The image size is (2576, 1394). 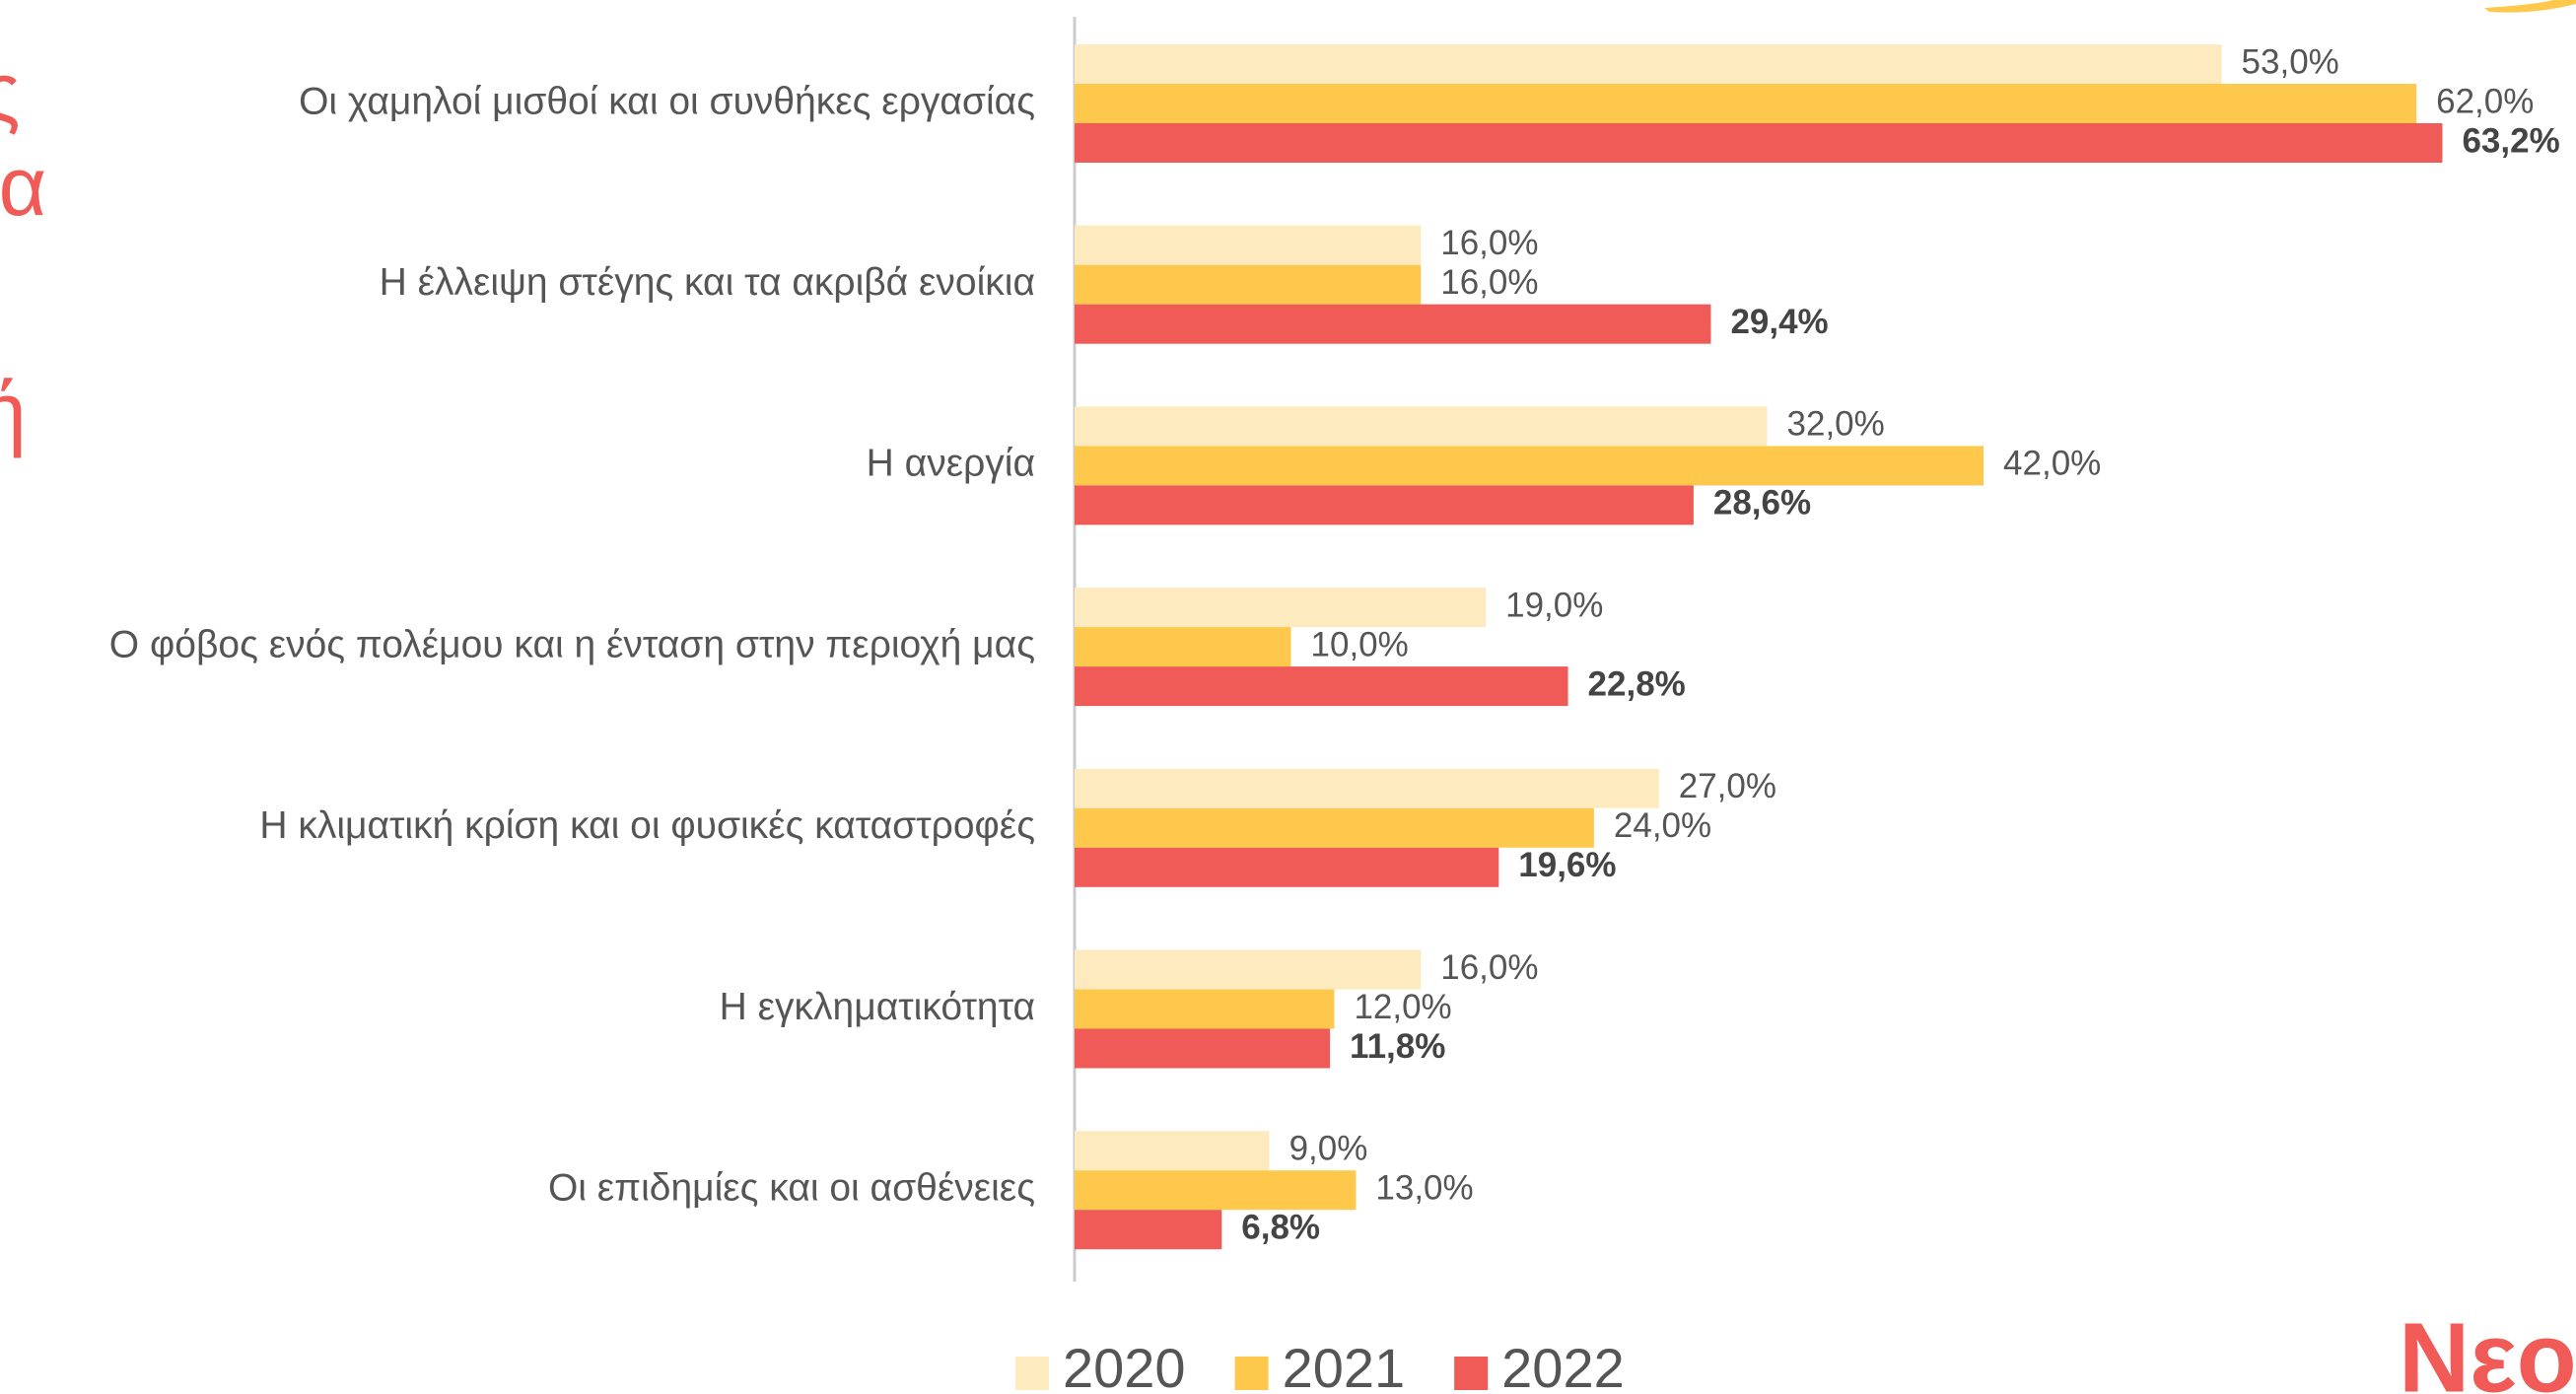 What do you see at coordinates (877, 1007) in the screenshot?
I see `category-label: Η εγκληματικότητα` at bounding box center [877, 1007].